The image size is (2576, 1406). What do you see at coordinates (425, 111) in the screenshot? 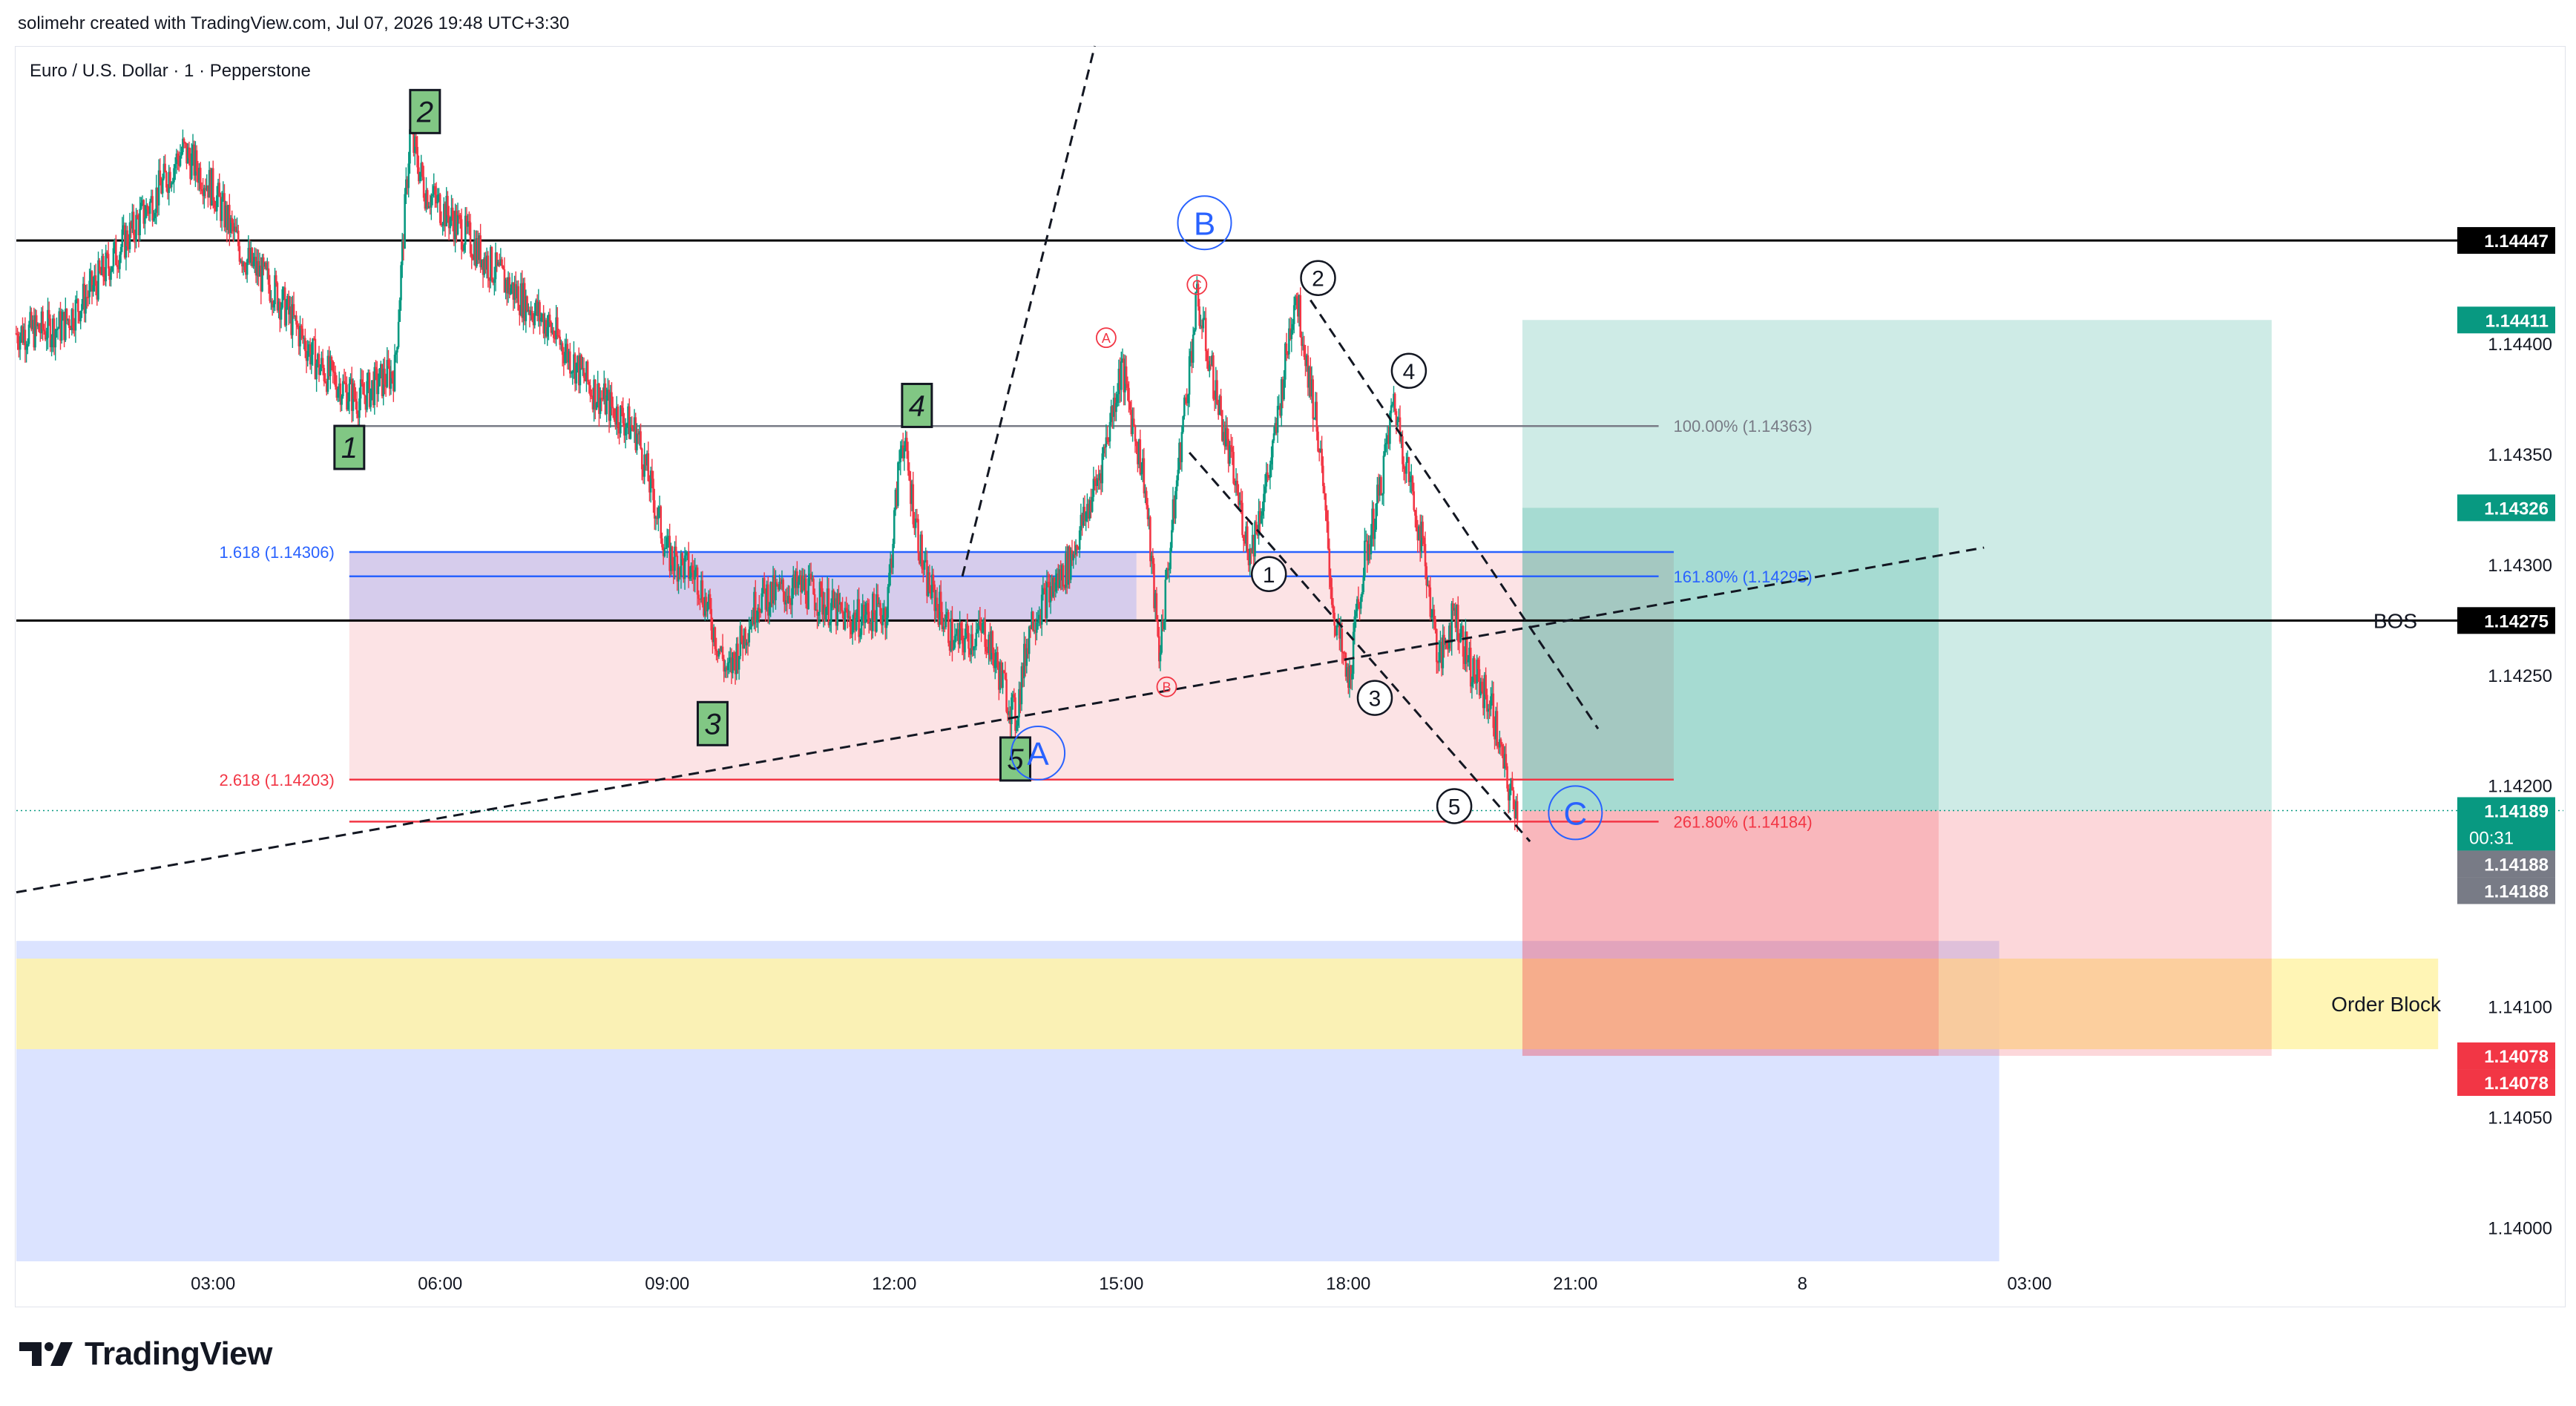
I see `wave-label-green-box-2-box` at bounding box center [425, 111].